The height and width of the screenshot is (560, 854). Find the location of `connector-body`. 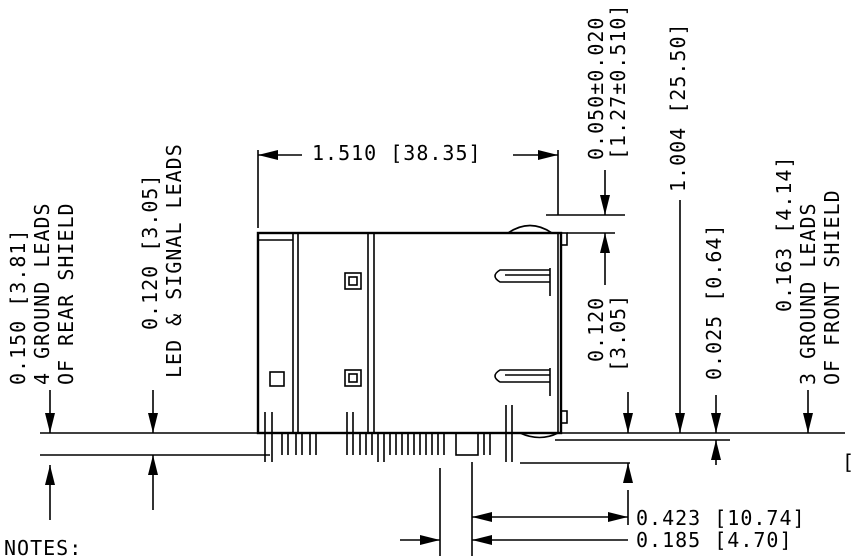

connector-body is located at coordinates (412, 331).